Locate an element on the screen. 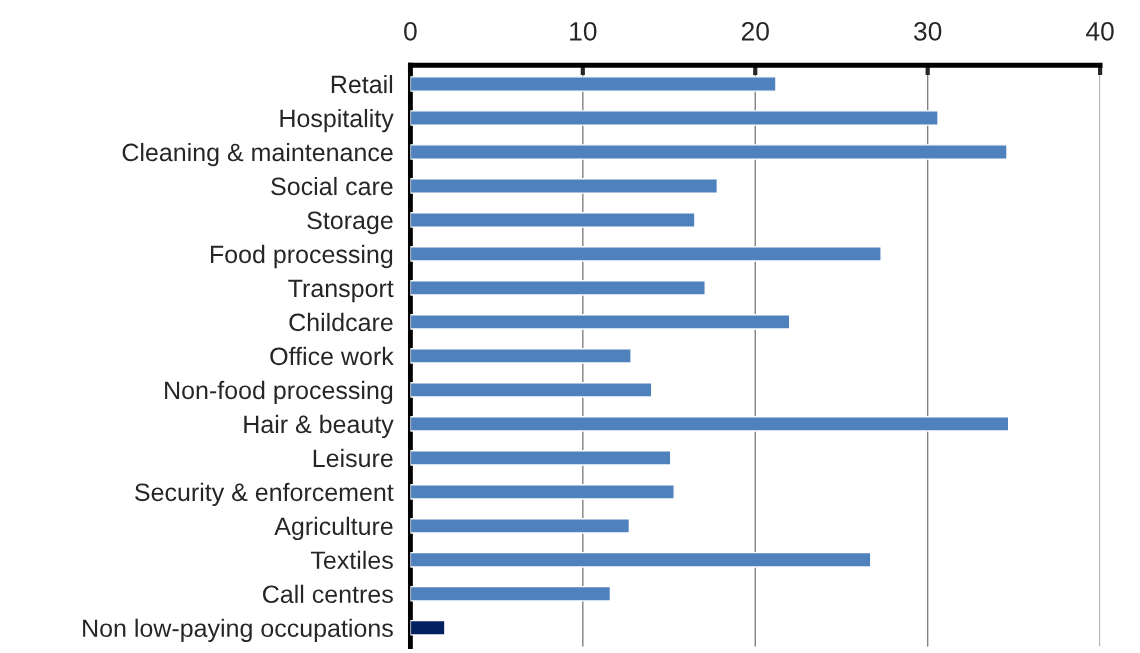  x-tick-label: 20 is located at coordinates (755, 31).